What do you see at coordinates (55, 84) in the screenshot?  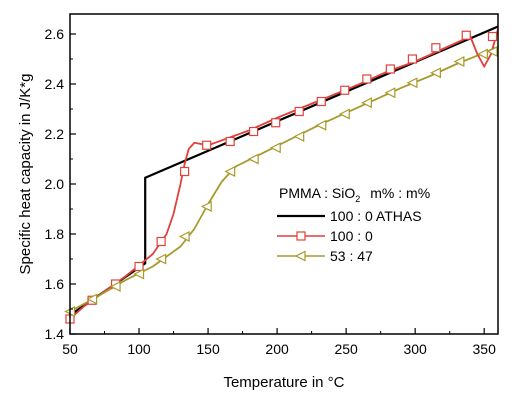 I see `y-tick-label: 2.4` at bounding box center [55, 84].